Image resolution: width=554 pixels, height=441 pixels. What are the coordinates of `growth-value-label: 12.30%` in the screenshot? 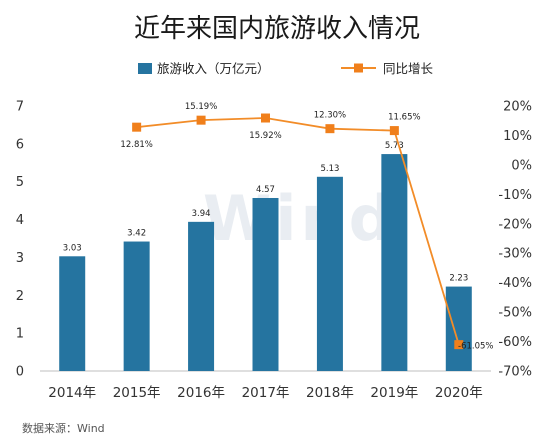 It's located at (330, 116).